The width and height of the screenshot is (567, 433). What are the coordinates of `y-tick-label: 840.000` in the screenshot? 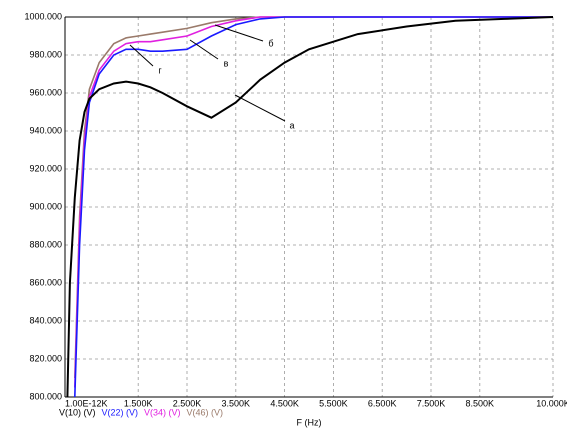 It's located at (45, 320).